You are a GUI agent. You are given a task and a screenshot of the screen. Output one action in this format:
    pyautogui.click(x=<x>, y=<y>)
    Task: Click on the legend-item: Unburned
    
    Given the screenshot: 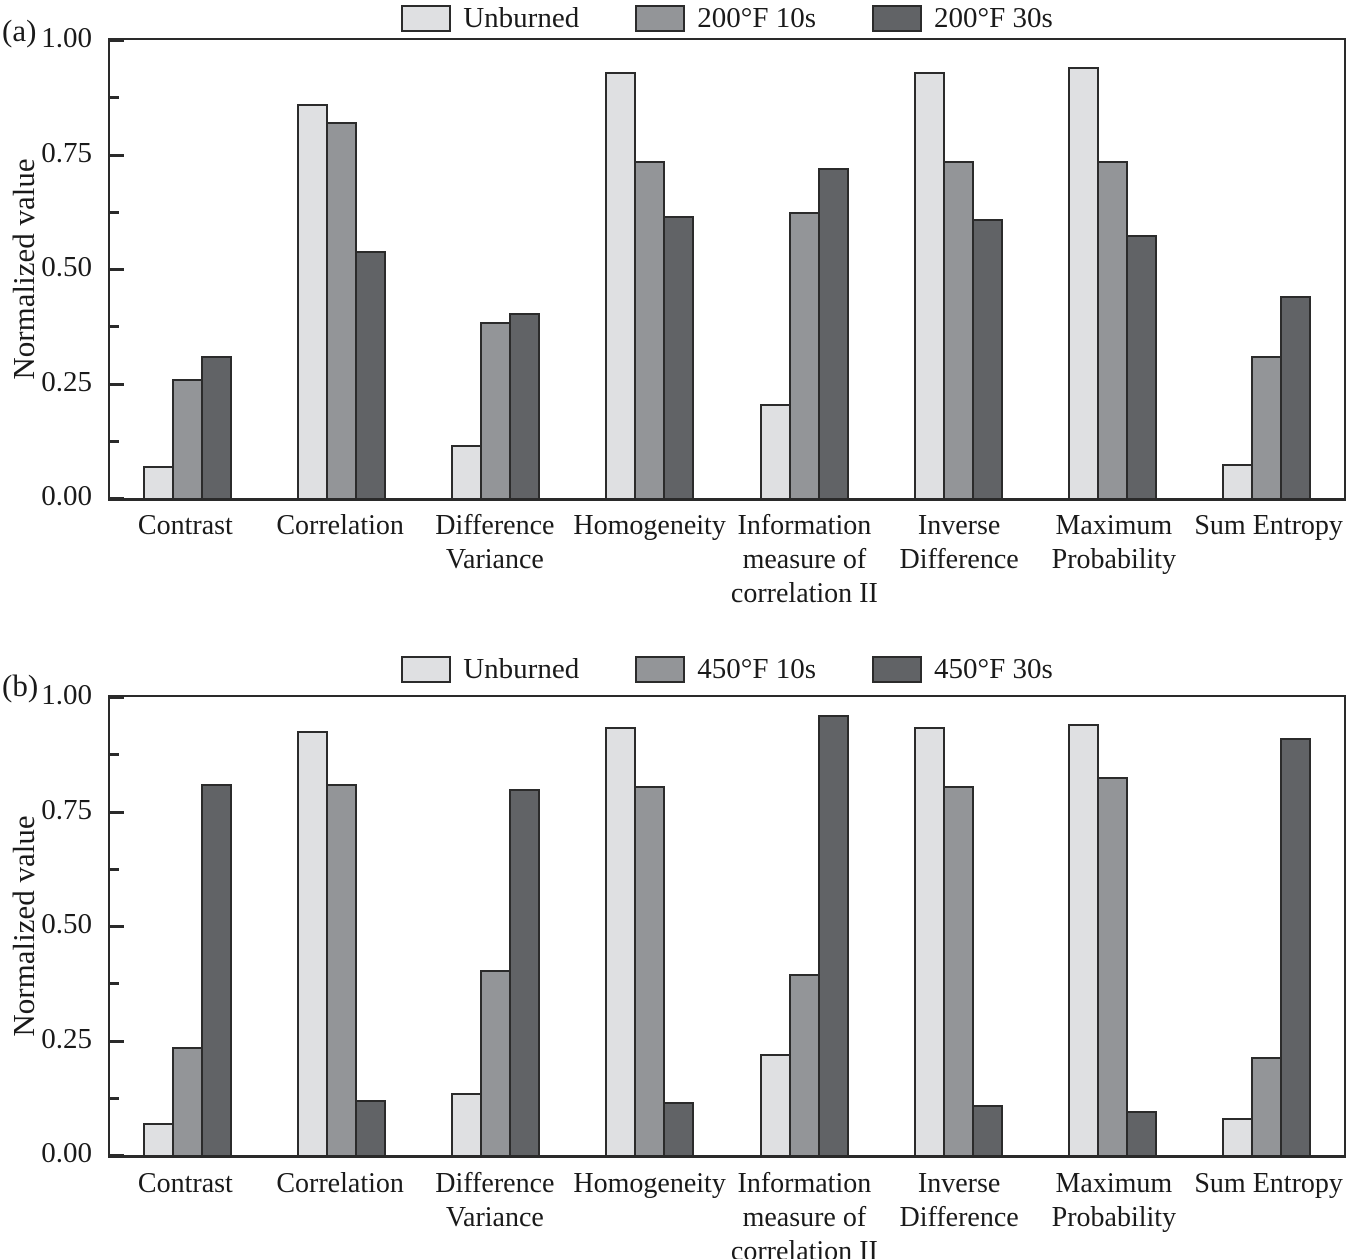 What is the action you would take?
    pyautogui.click(x=490, y=18)
    